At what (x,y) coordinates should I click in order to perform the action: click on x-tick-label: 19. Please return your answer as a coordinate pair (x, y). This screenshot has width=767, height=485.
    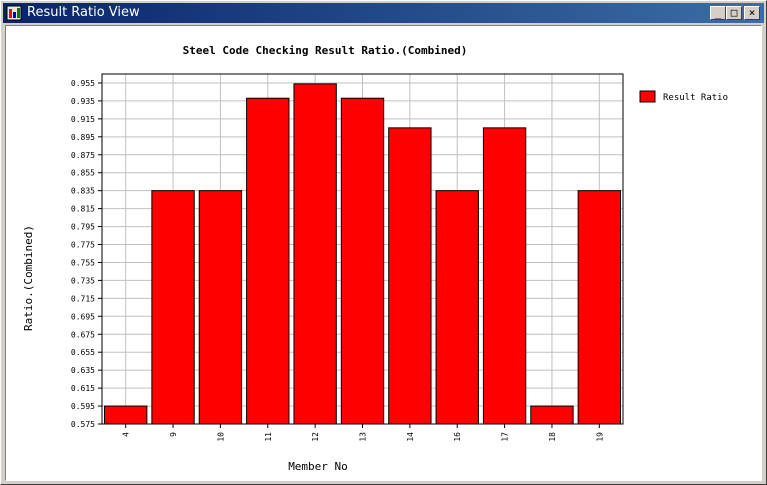
    Looking at the image, I should click on (599, 437).